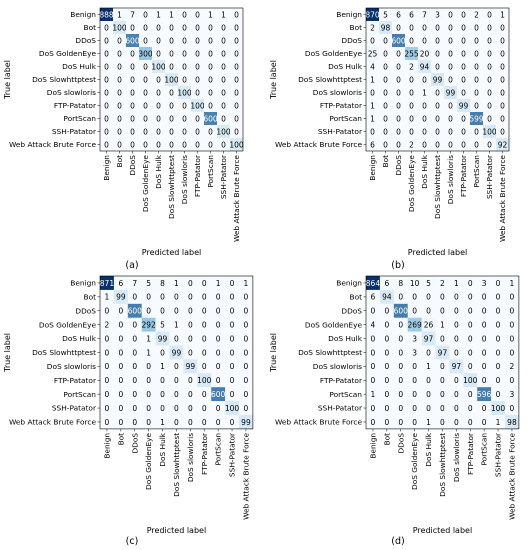 The height and width of the screenshot is (550, 529). What do you see at coordinates (79, 118) in the screenshot?
I see `y-tick-label: PortScan` at bounding box center [79, 118].